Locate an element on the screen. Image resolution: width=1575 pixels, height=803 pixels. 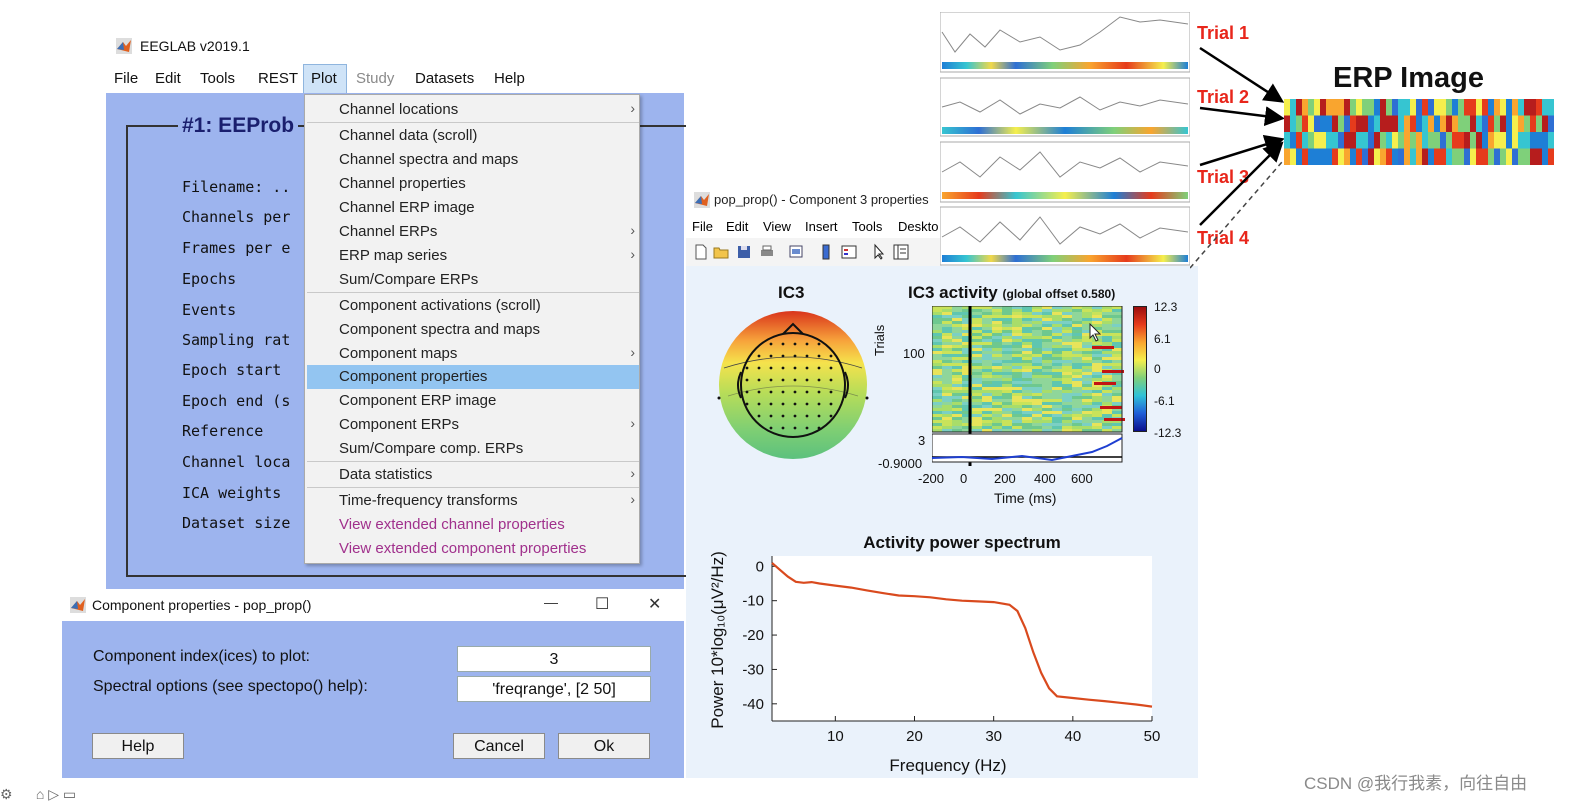
spectral-options-input: 'freqrange', [2 50] is located at coordinates (554, 689).